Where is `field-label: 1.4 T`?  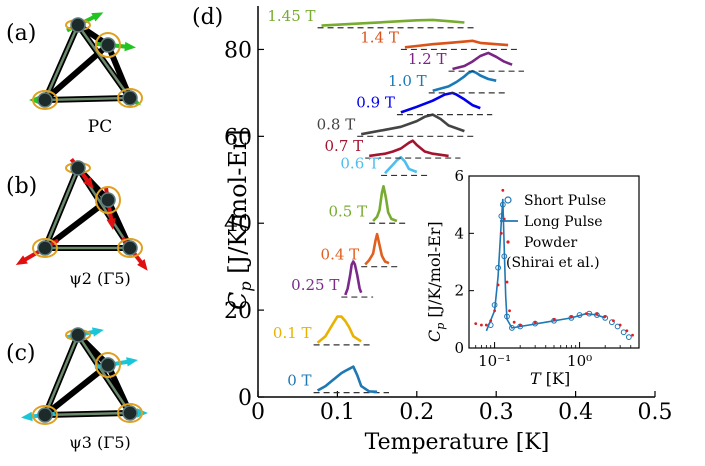 field-label: 1.4 T is located at coordinates (379, 37).